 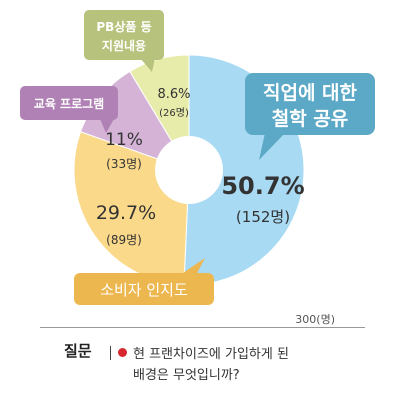 I want to click on callout-0: 직업에 대한 철학 공유, so click(x=310, y=116).